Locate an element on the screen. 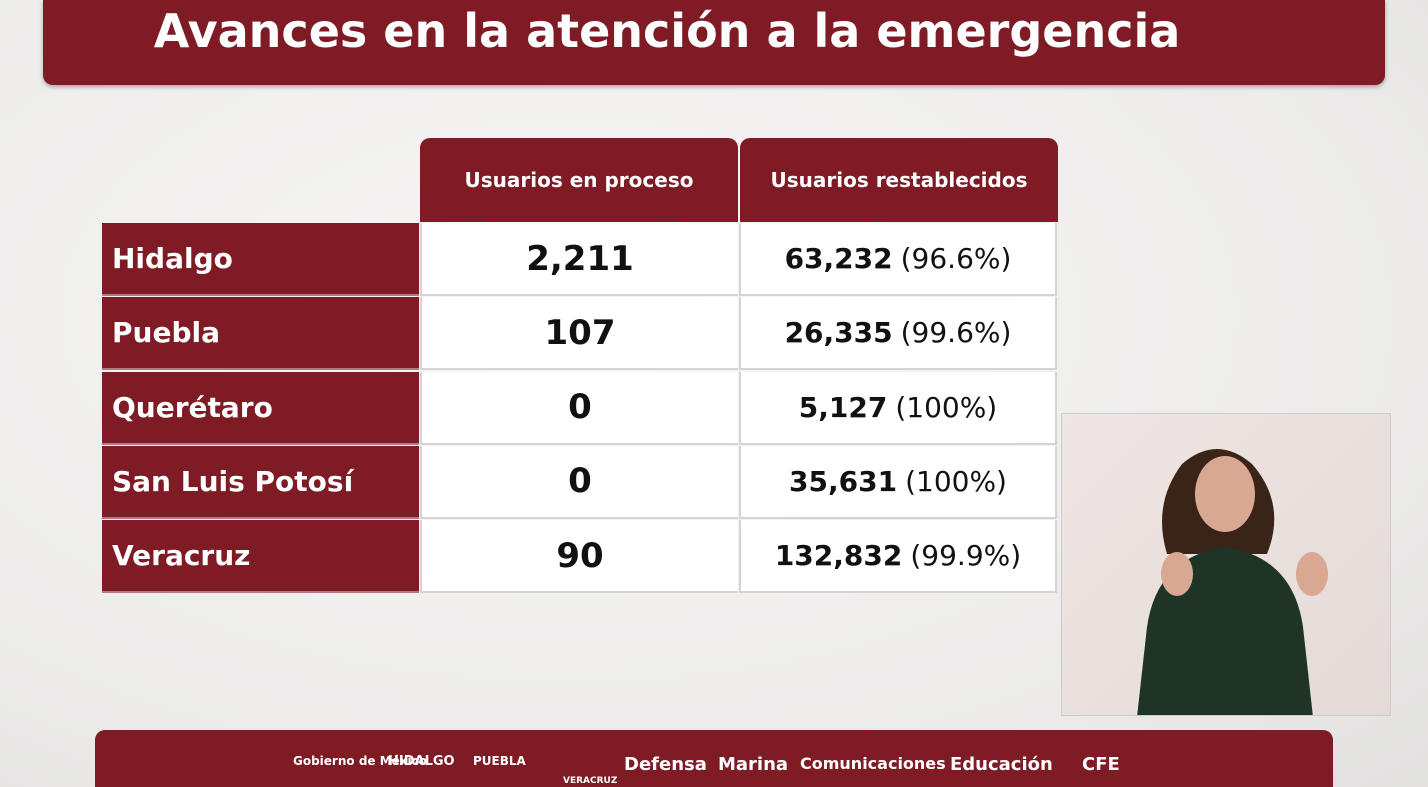 This screenshot has width=1428, height=787. footer-logo: Marina is located at coordinates (753, 764).